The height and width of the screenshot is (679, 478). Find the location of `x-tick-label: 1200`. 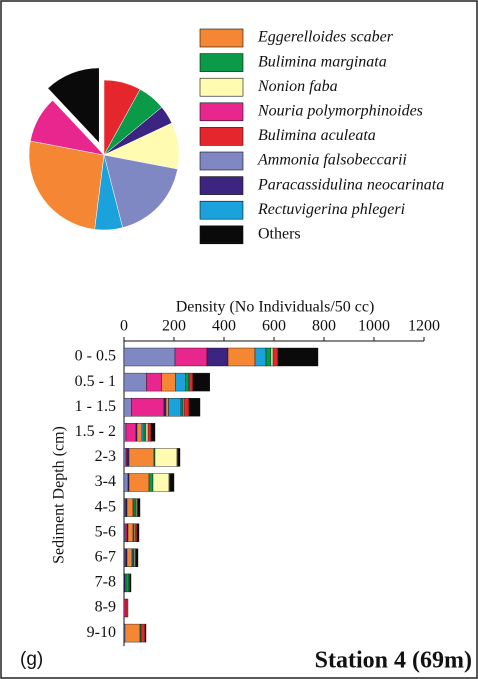

x-tick-label: 1200 is located at coordinates (424, 326).